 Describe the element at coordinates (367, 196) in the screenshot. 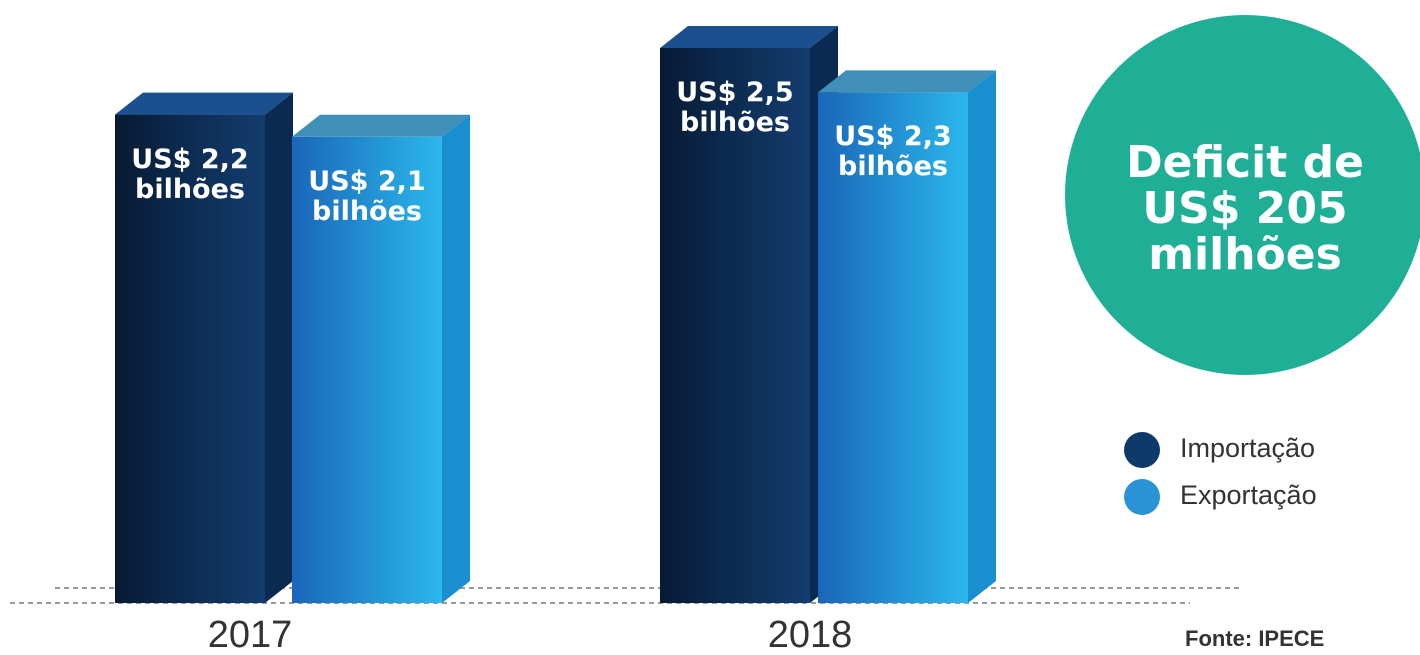

I see `value-label: US$ 2,1 bilhões` at that location.